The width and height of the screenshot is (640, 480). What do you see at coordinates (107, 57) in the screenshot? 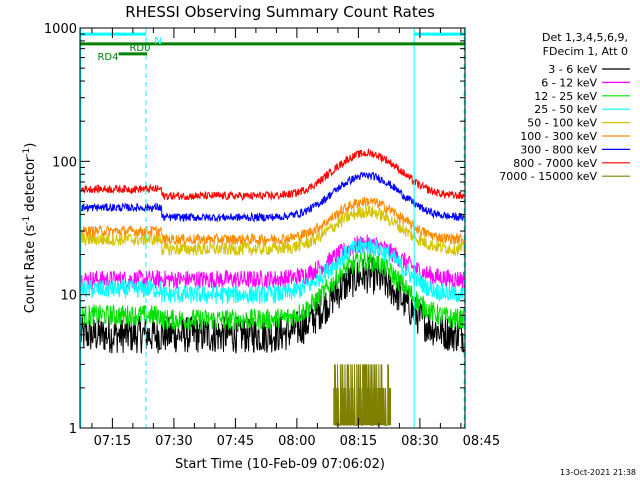
I see `flag-label-2: RD4` at bounding box center [107, 57].